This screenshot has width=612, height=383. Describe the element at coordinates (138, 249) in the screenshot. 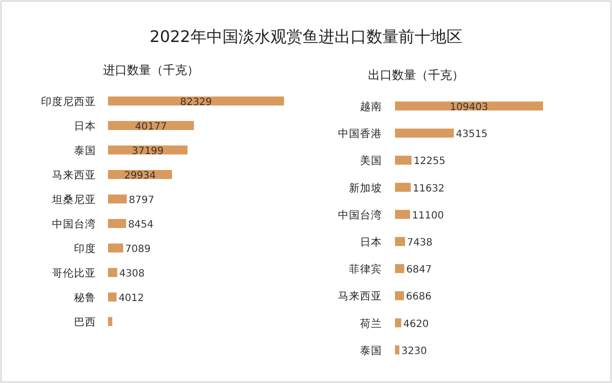

I see `data-label: 7089` at that location.